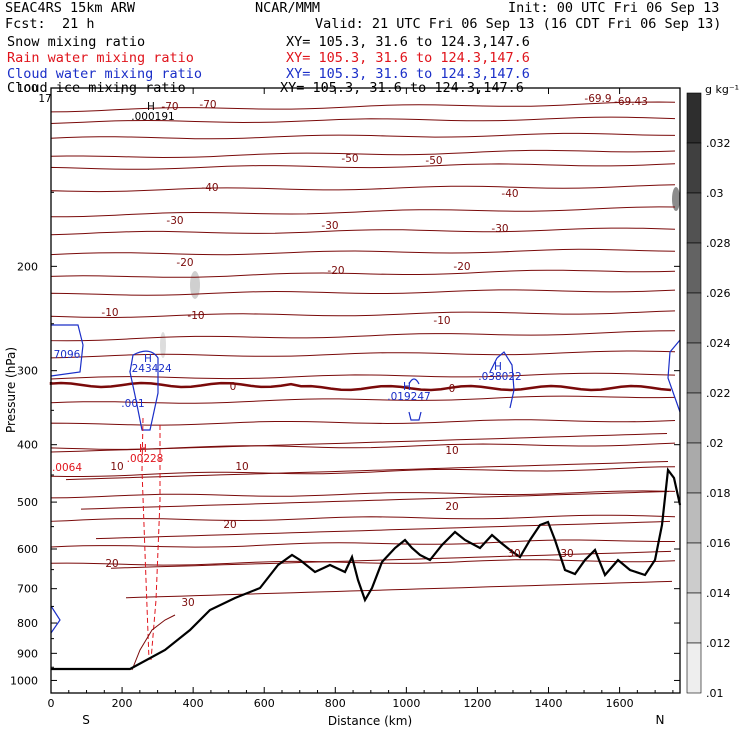 Image resolution: width=740 pixels, height=740 pixels. Describe the element at coordinates (78, 24) in the screenshot. I see `forecast-hours: 21 h` at that location.